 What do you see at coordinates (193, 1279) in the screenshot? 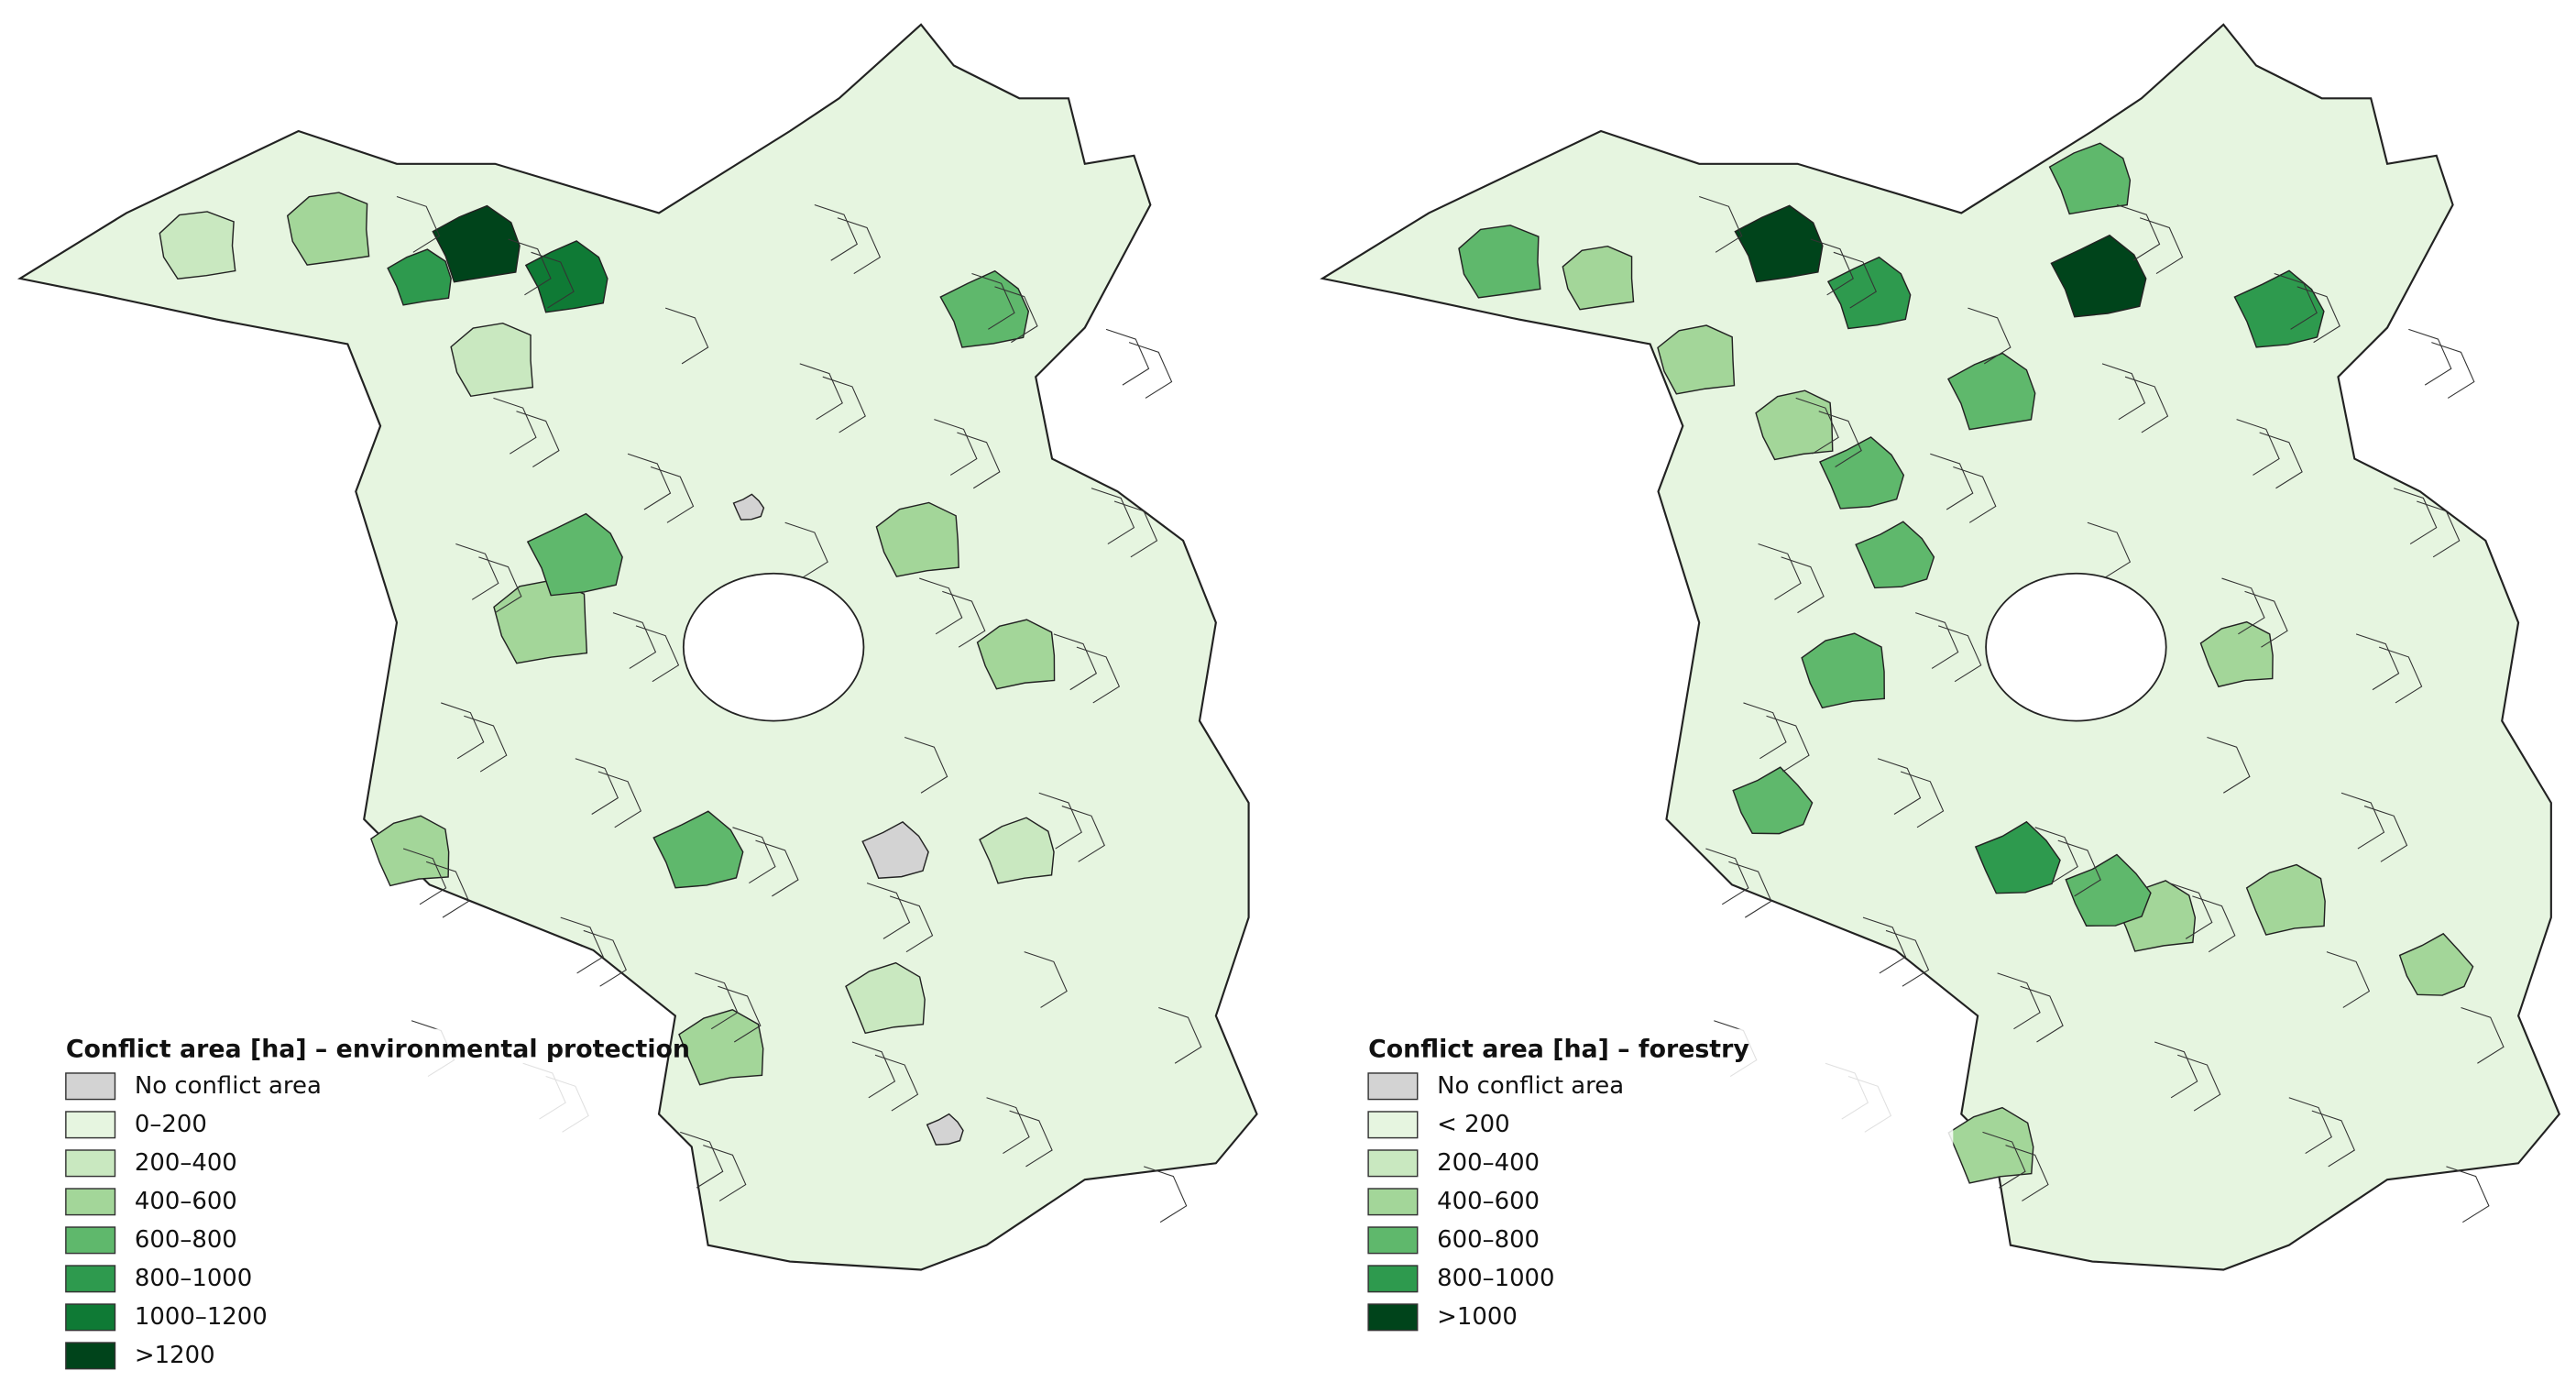
I see `legend-label: 800–1000` at bounding box center [193, 1279].